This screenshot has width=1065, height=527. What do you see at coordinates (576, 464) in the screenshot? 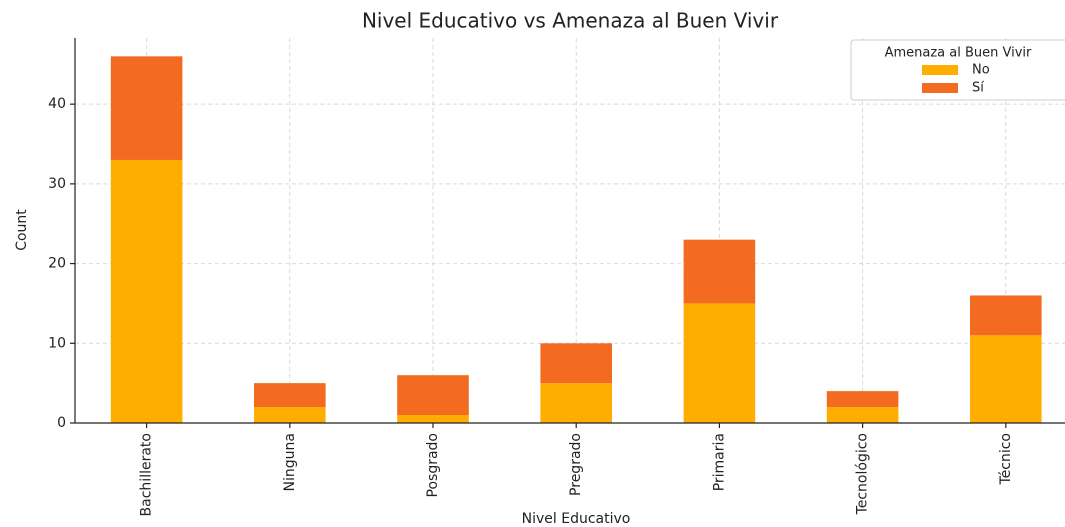
I see `x-tick-label: Pregrado` at bounding box center [576, 464].